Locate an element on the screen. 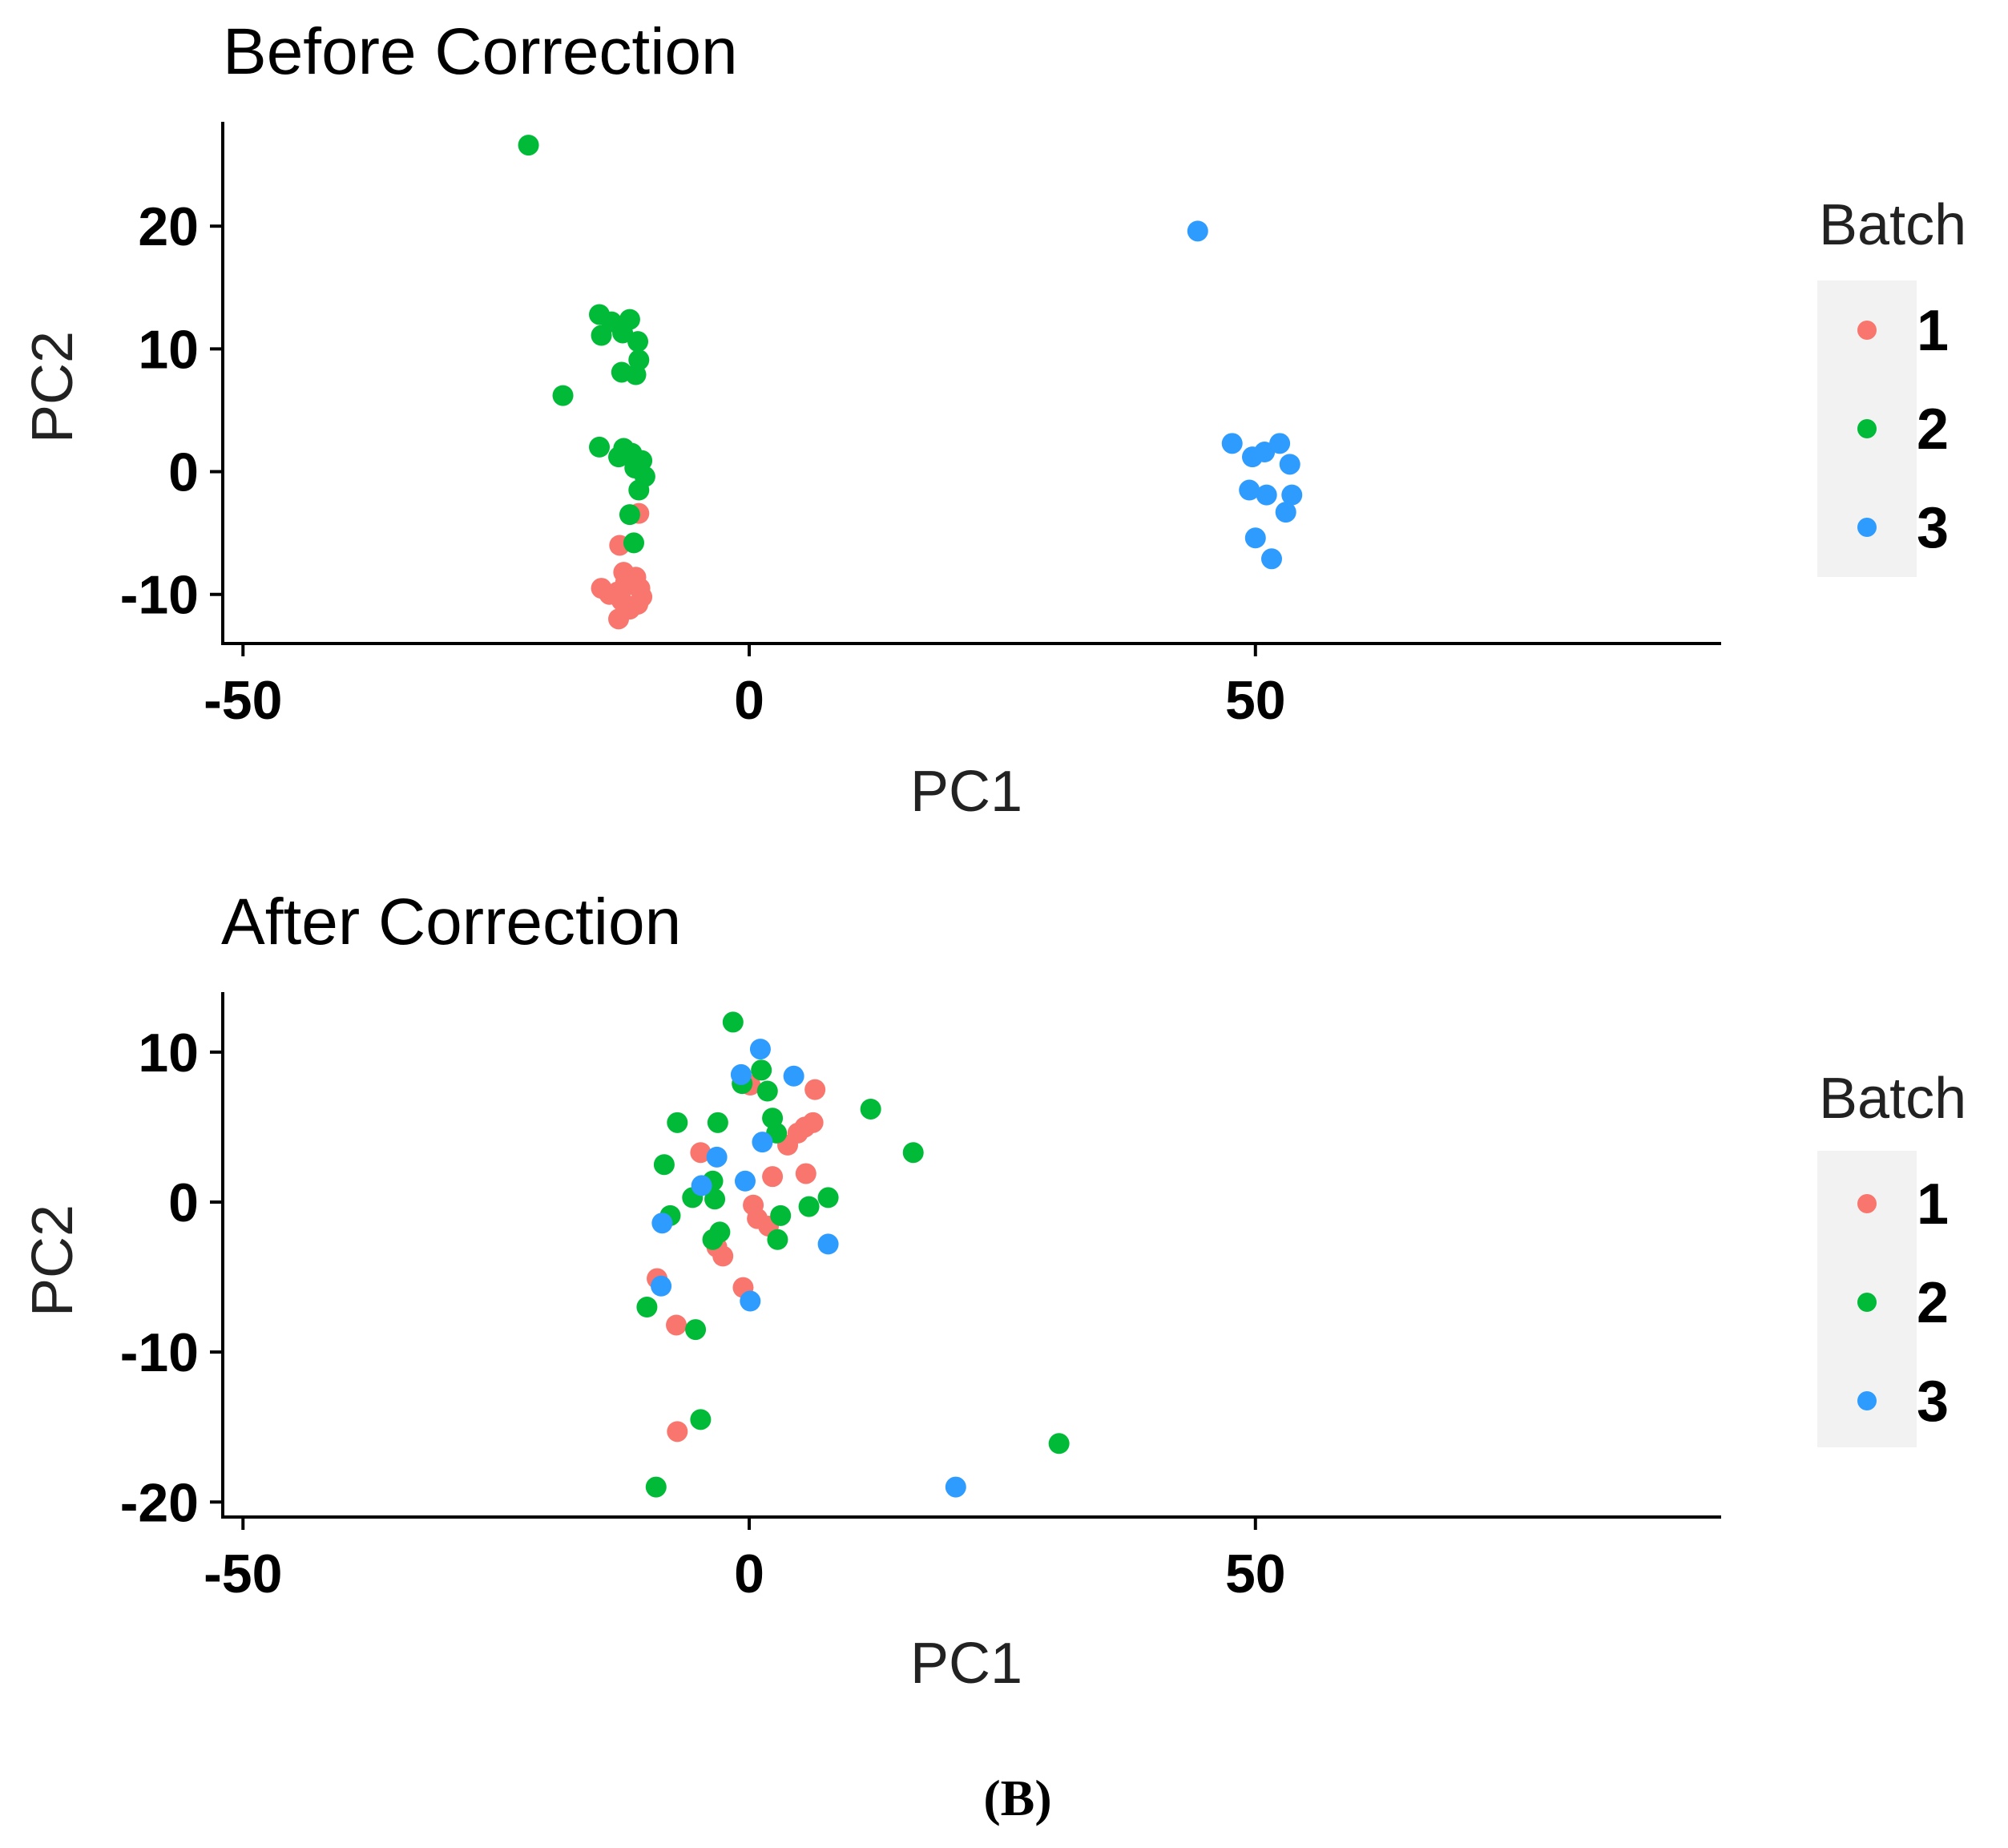 This screenshot has height=1848, width=2008. y-tick-label: 20 is located at coordinates (168, 226).